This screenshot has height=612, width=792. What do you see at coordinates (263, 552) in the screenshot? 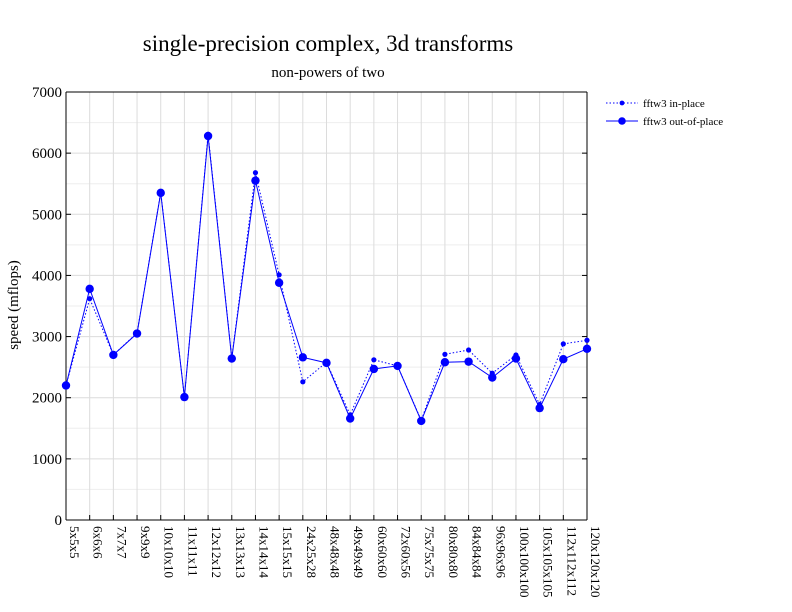
I see `x-tick-label: 14x14x14` at bounding box center [263, 552].